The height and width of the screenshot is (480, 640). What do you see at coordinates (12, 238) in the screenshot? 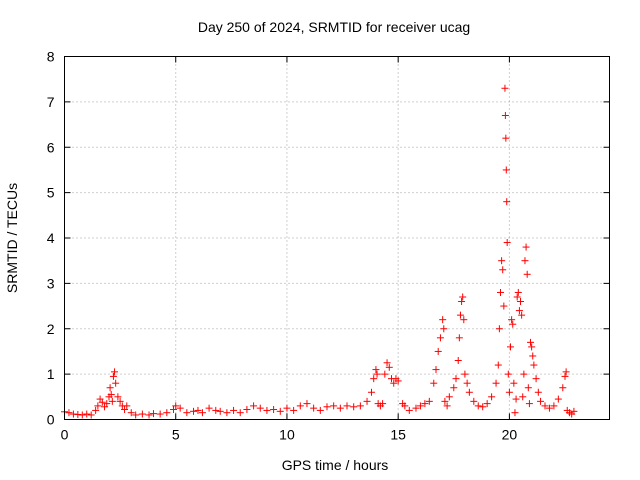
I see `y-axis-label: SRMTID / TECUs` at bounding box center [12, 238].